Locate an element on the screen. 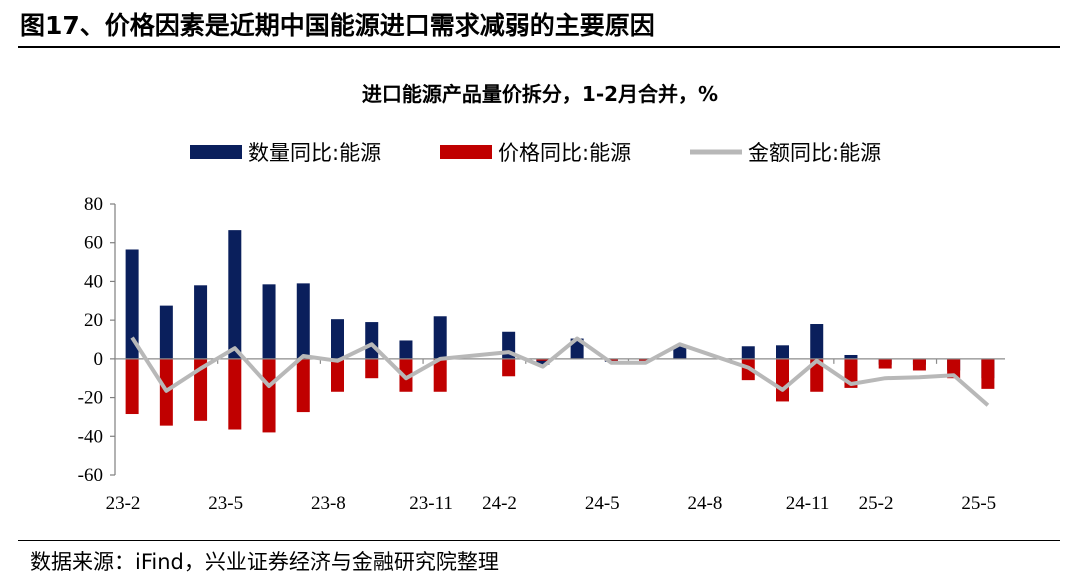 Image resolution: width=1080 pixels, height=586 pixels. amount-series-line is located at coordinates (560, 371).